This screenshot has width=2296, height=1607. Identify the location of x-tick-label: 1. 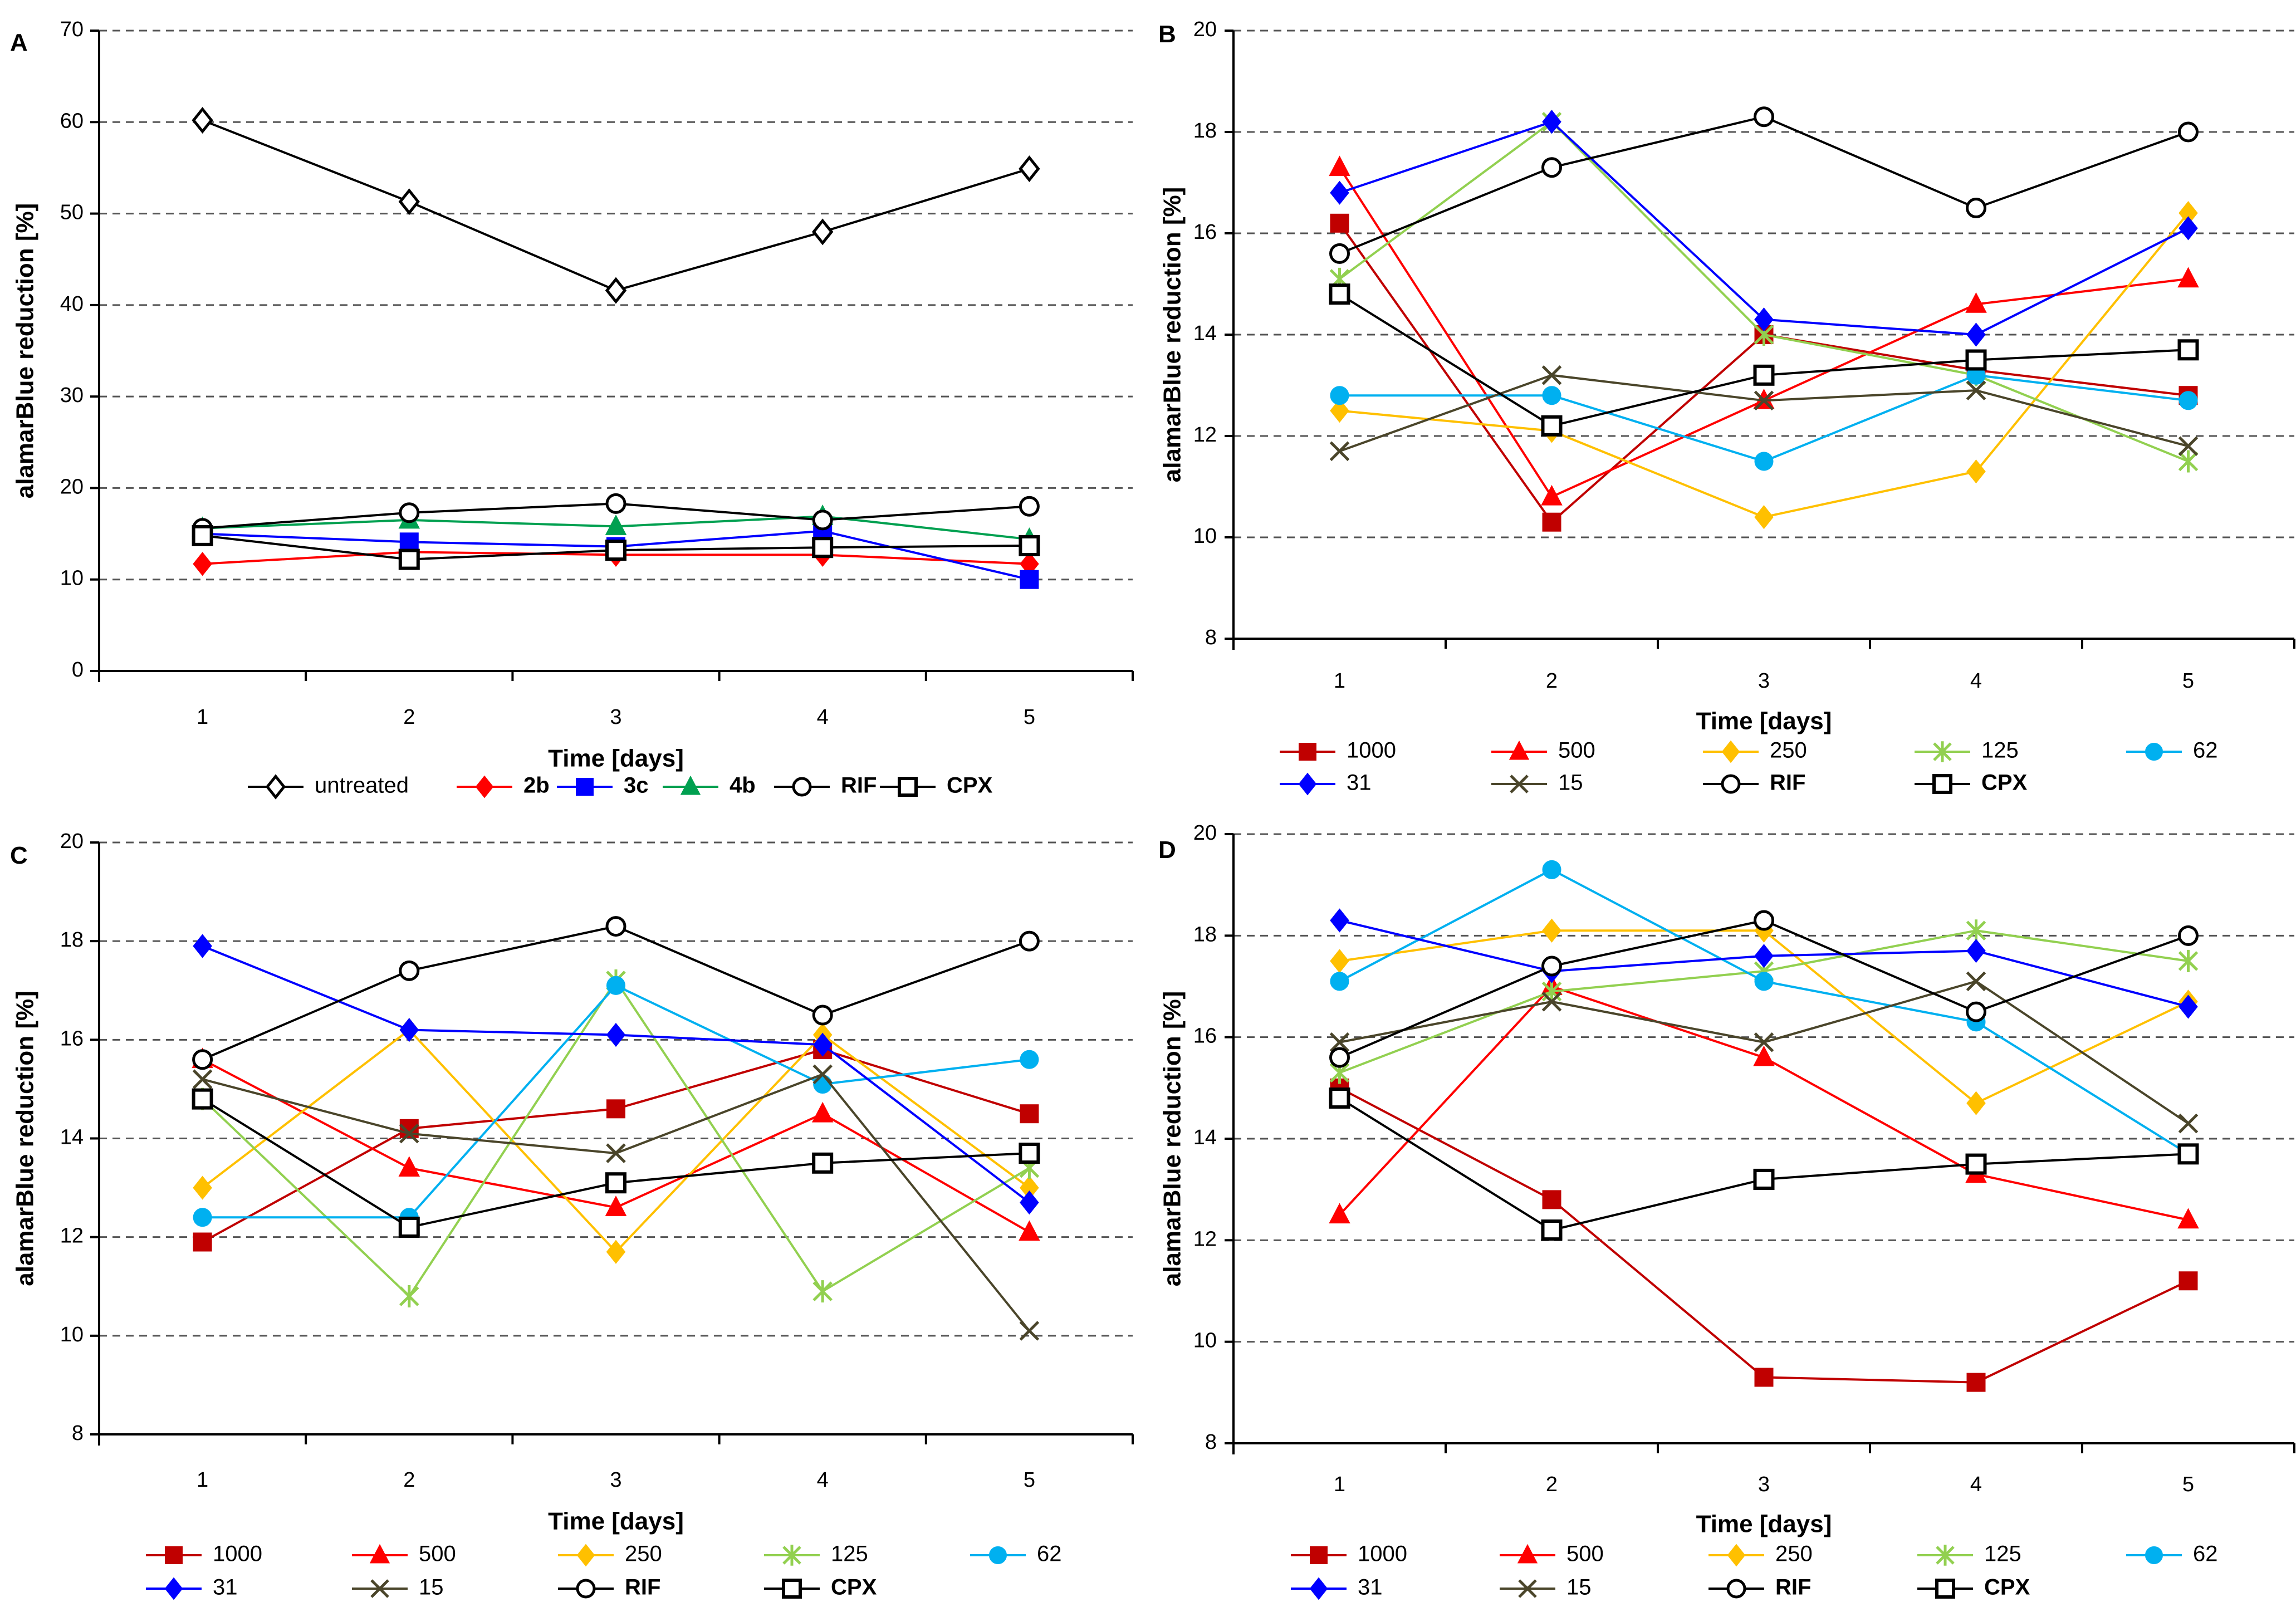
(202, 717).